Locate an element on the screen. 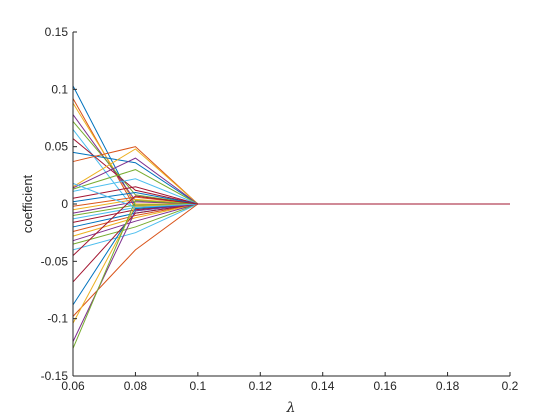 The height and width of the screenshot is (420, 560). x-tick-label: 0.06 is located at coordinates (73, 386).